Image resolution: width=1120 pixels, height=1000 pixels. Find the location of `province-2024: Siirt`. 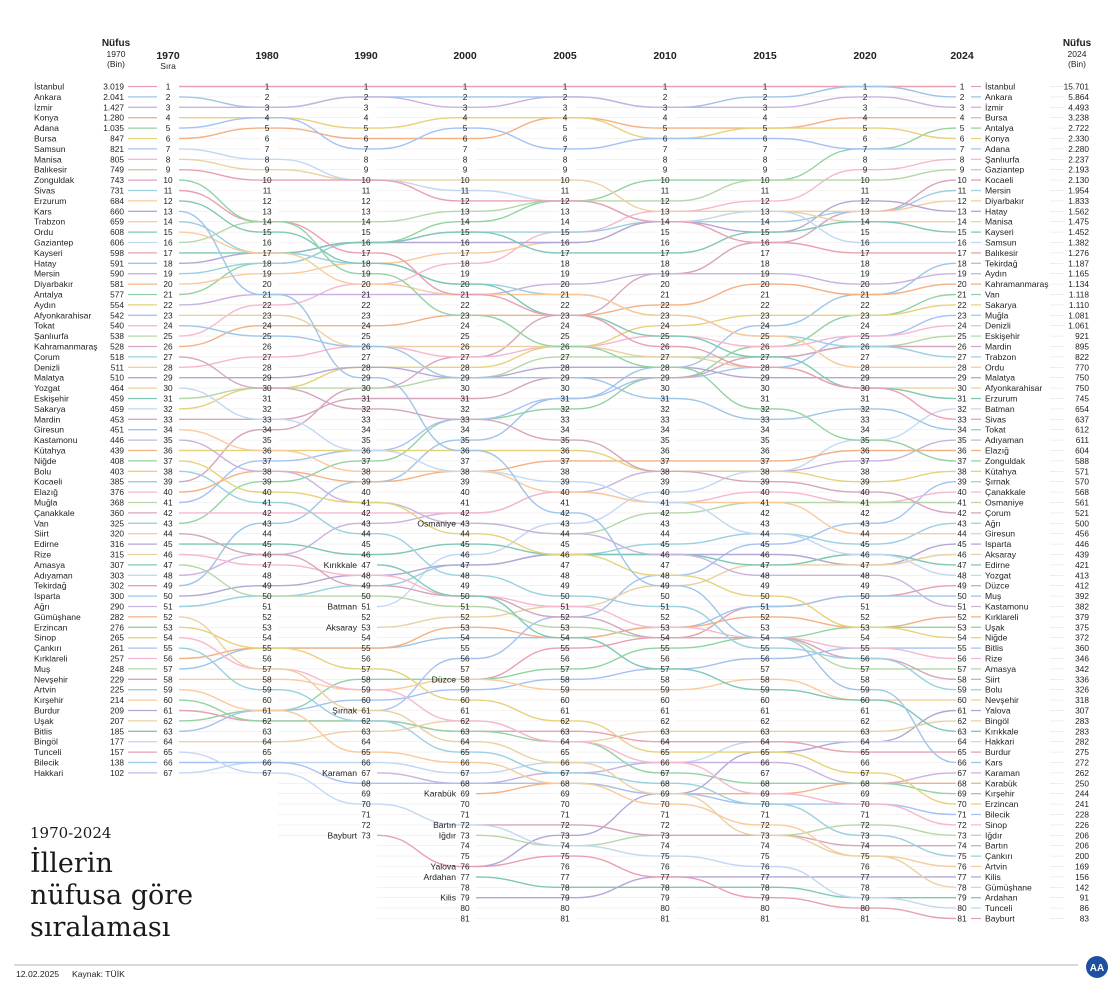

province-2024: Siirt is located at coordinates (992, 679).